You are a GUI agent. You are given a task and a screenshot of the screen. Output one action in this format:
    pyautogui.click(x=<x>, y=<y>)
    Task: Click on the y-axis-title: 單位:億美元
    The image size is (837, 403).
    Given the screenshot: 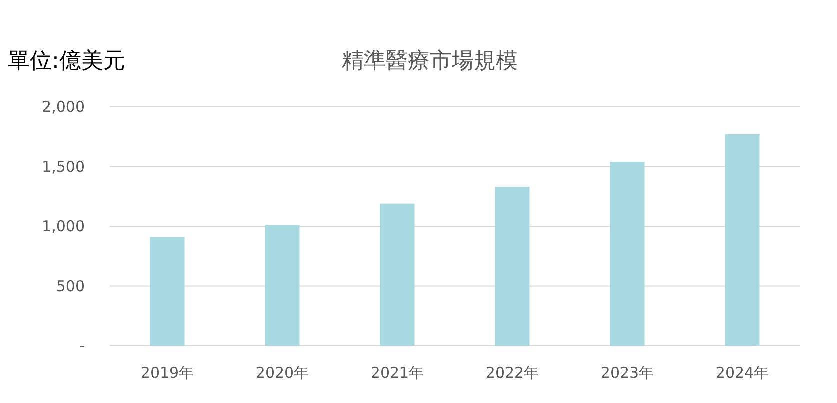 What is the action you would take?
    pyautogui.click(x=67, y=61)
    